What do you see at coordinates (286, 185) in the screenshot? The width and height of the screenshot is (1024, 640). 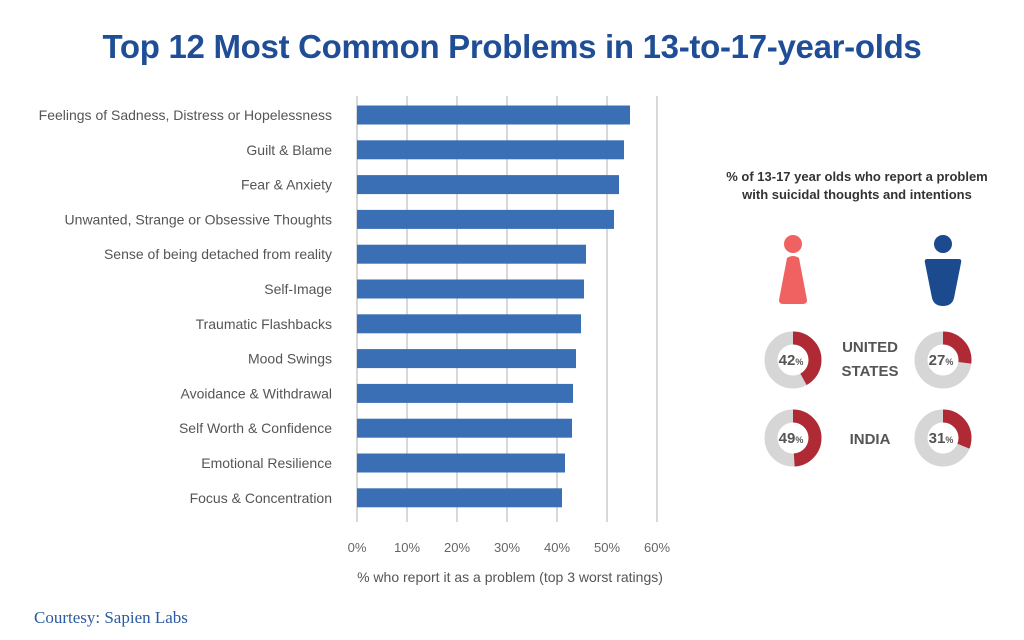 I see `category-label: Fear & Anxiety` at bounding box center [286, 185].